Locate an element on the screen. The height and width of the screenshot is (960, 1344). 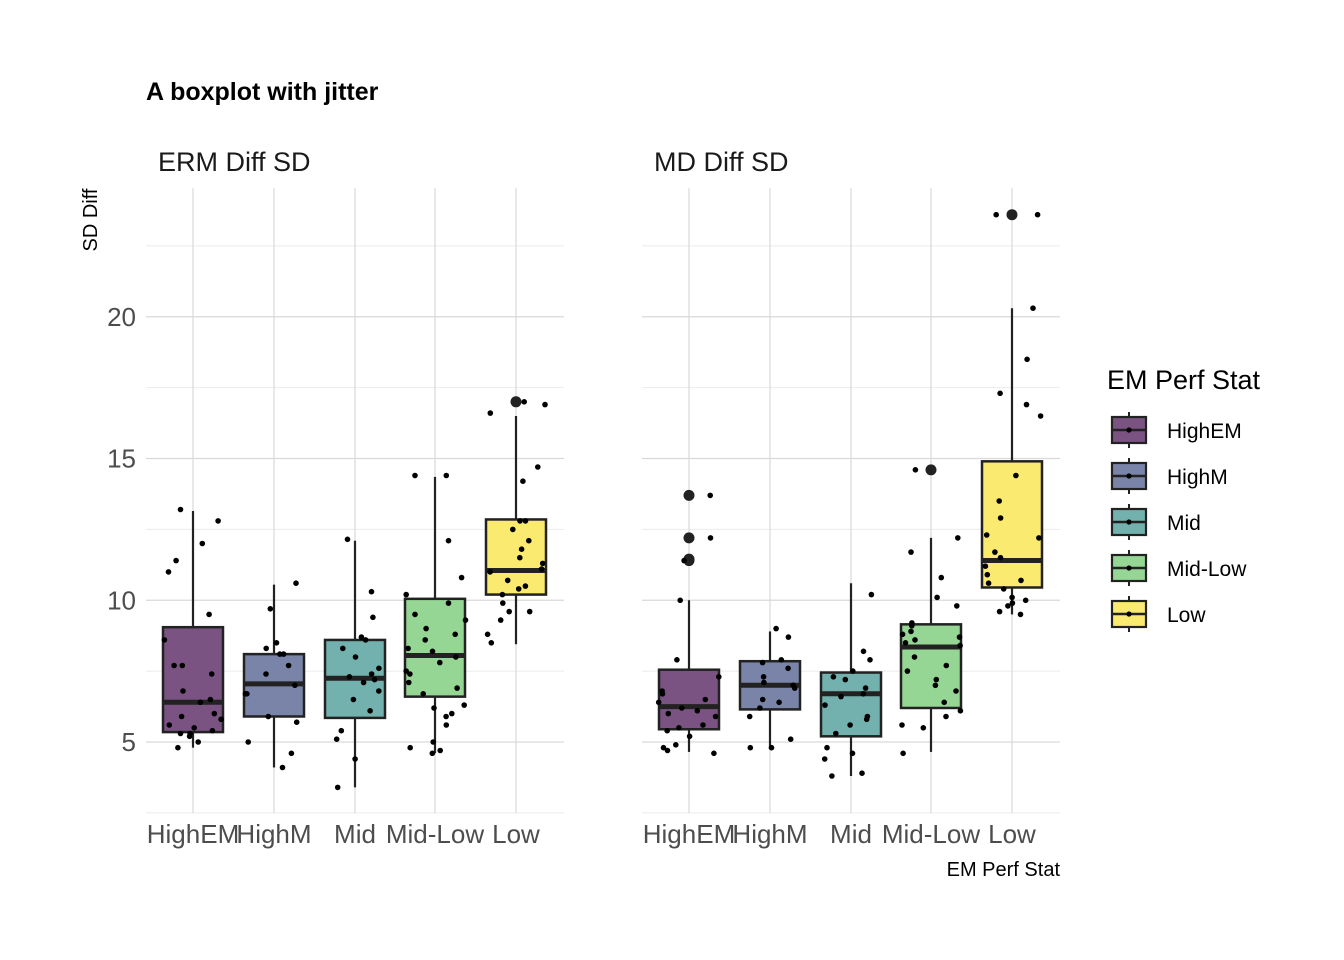
legend-item-HighM: HighM is located at coordinates (1169, 476).